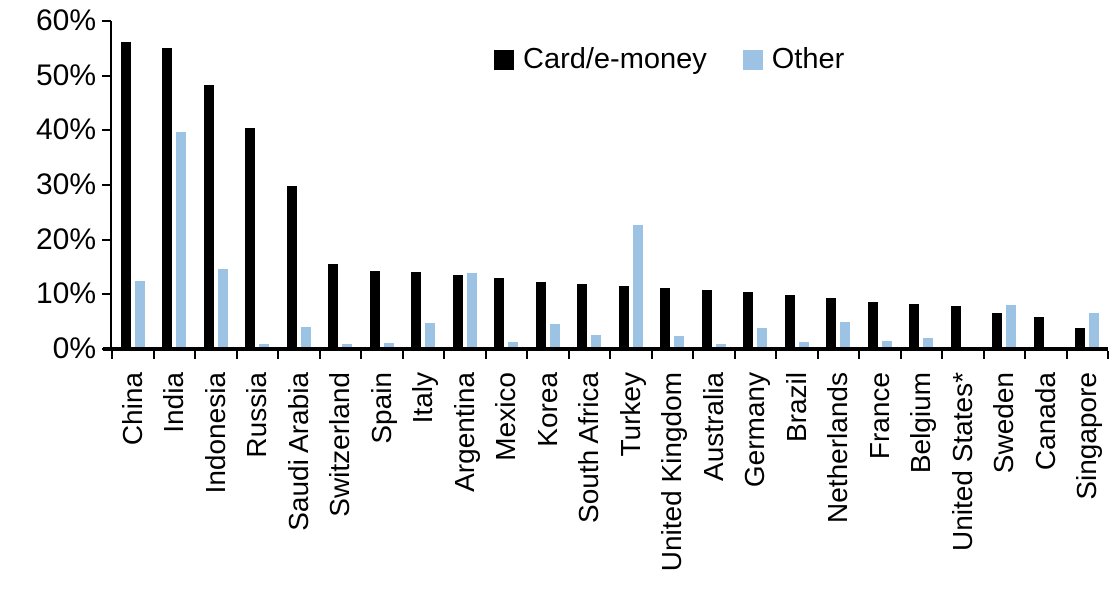 The height and width of the screenshot is (594, 1112). I want to click on x-axis-label: Sweden, so click(1004, 423).